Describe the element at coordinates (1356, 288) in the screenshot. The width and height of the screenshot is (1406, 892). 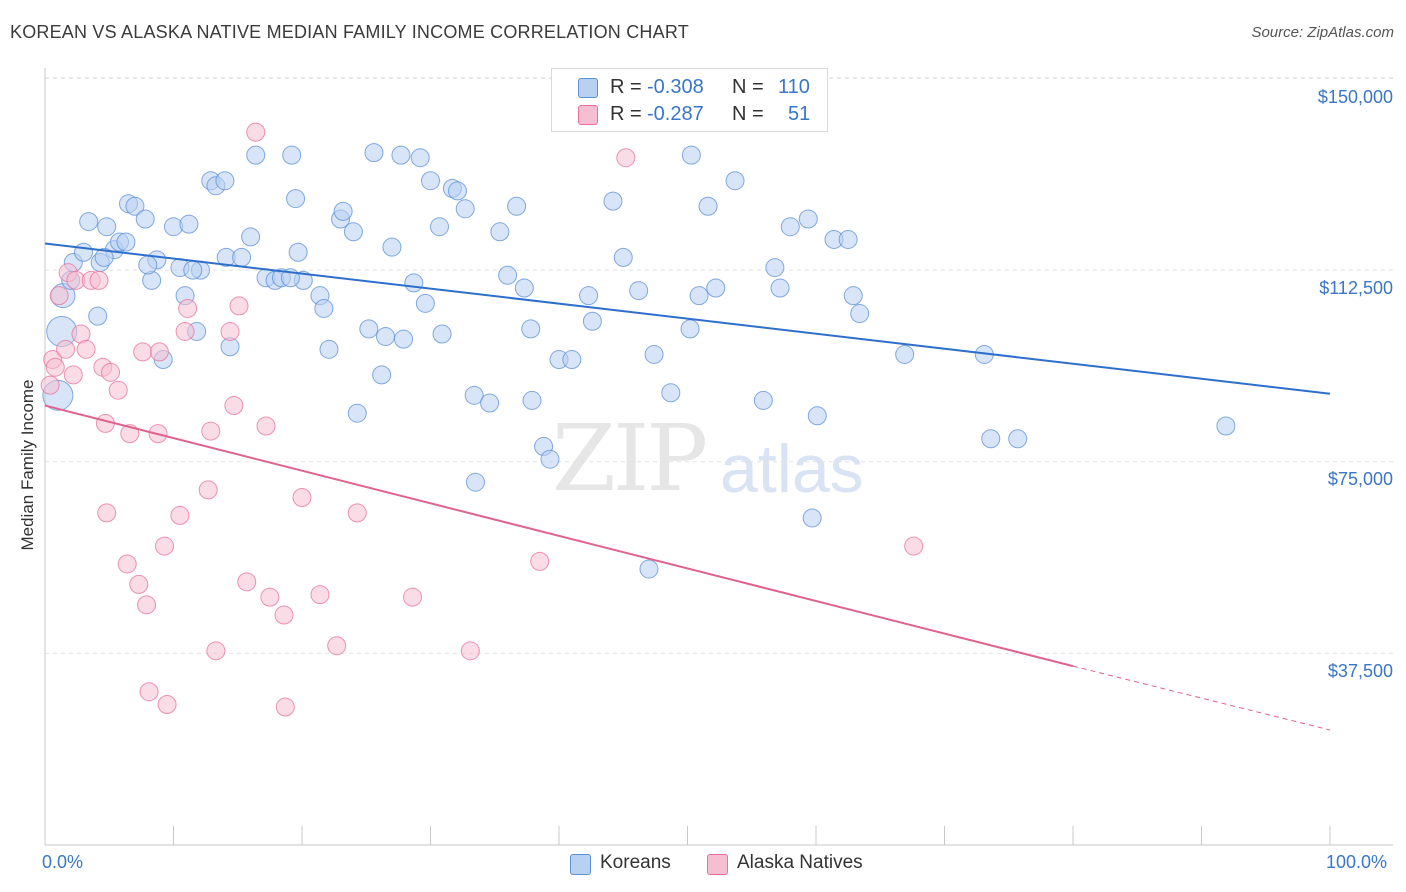
I see `y-tick-label: $112,500` at that location.